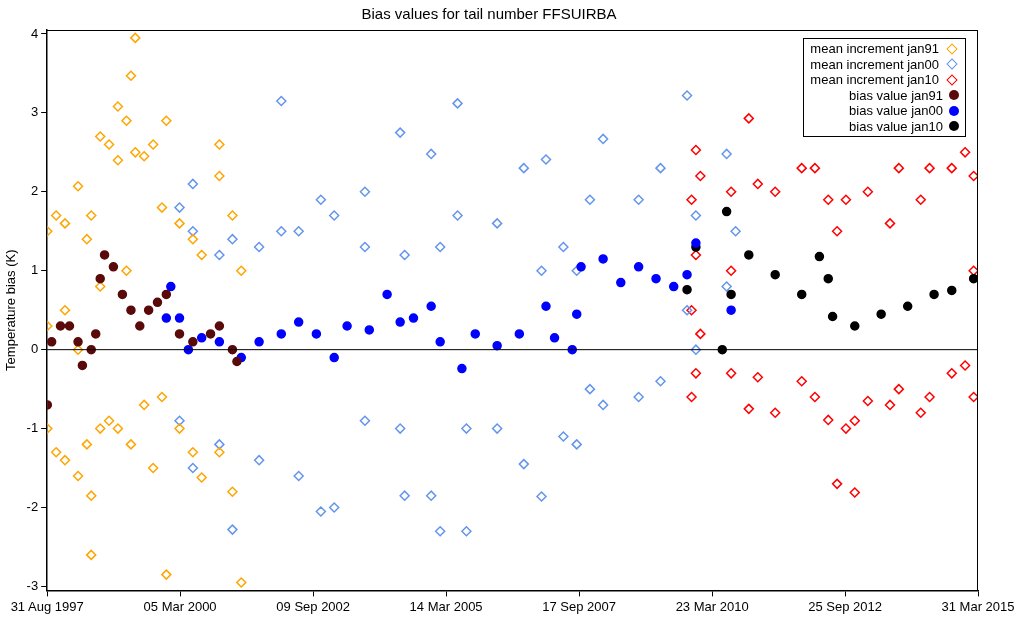  What do you see at coordinates (34, 270) in the screenshot?
I see `y-tick-label: 1` at bounding box center [34, 270].